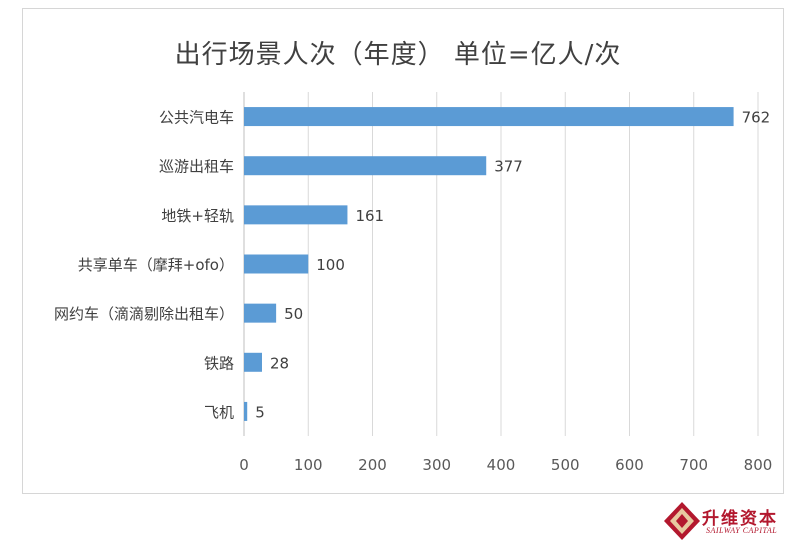 This screenshot has height=546, width=796. I want to click on x-tick-label: 200, so click(372, 465).